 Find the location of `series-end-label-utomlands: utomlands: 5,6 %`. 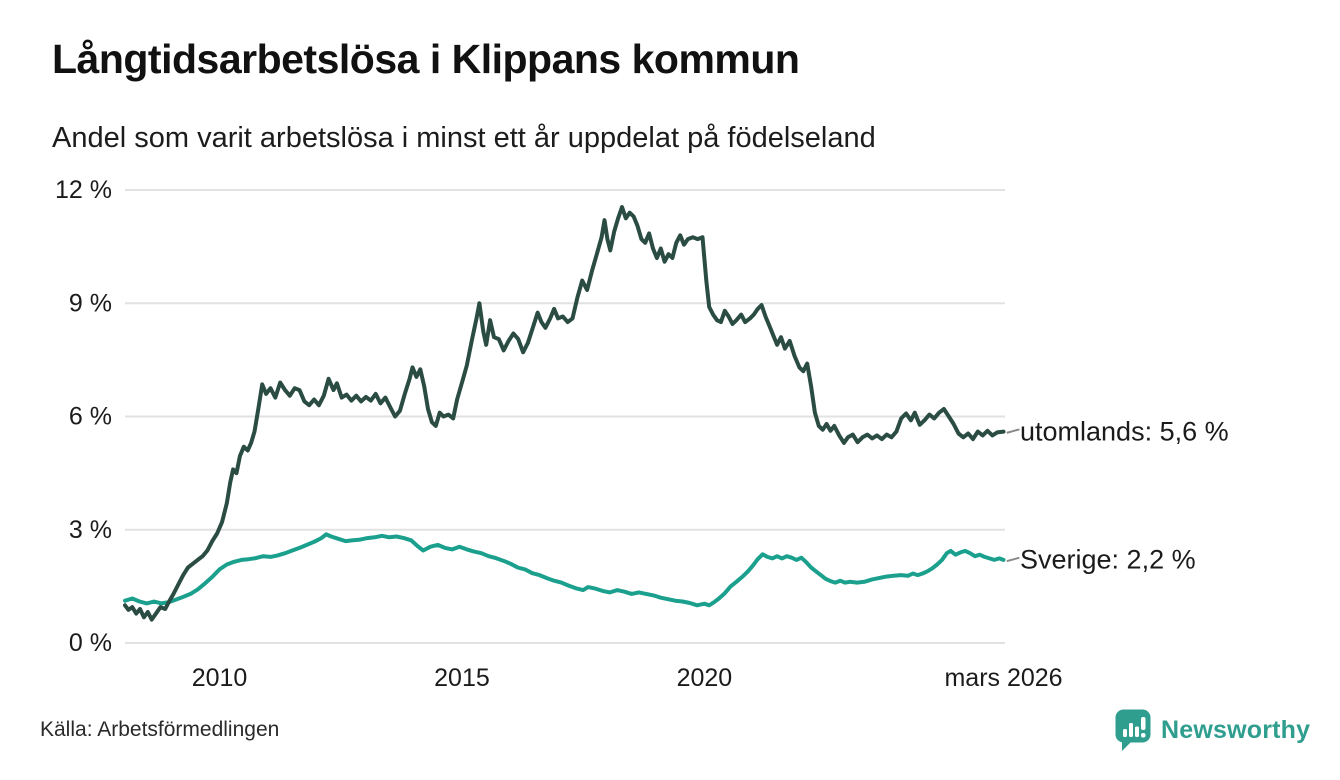

series-end-label-utomlands: utomlands: 5,6 % is located at coordinates (1124, 431).